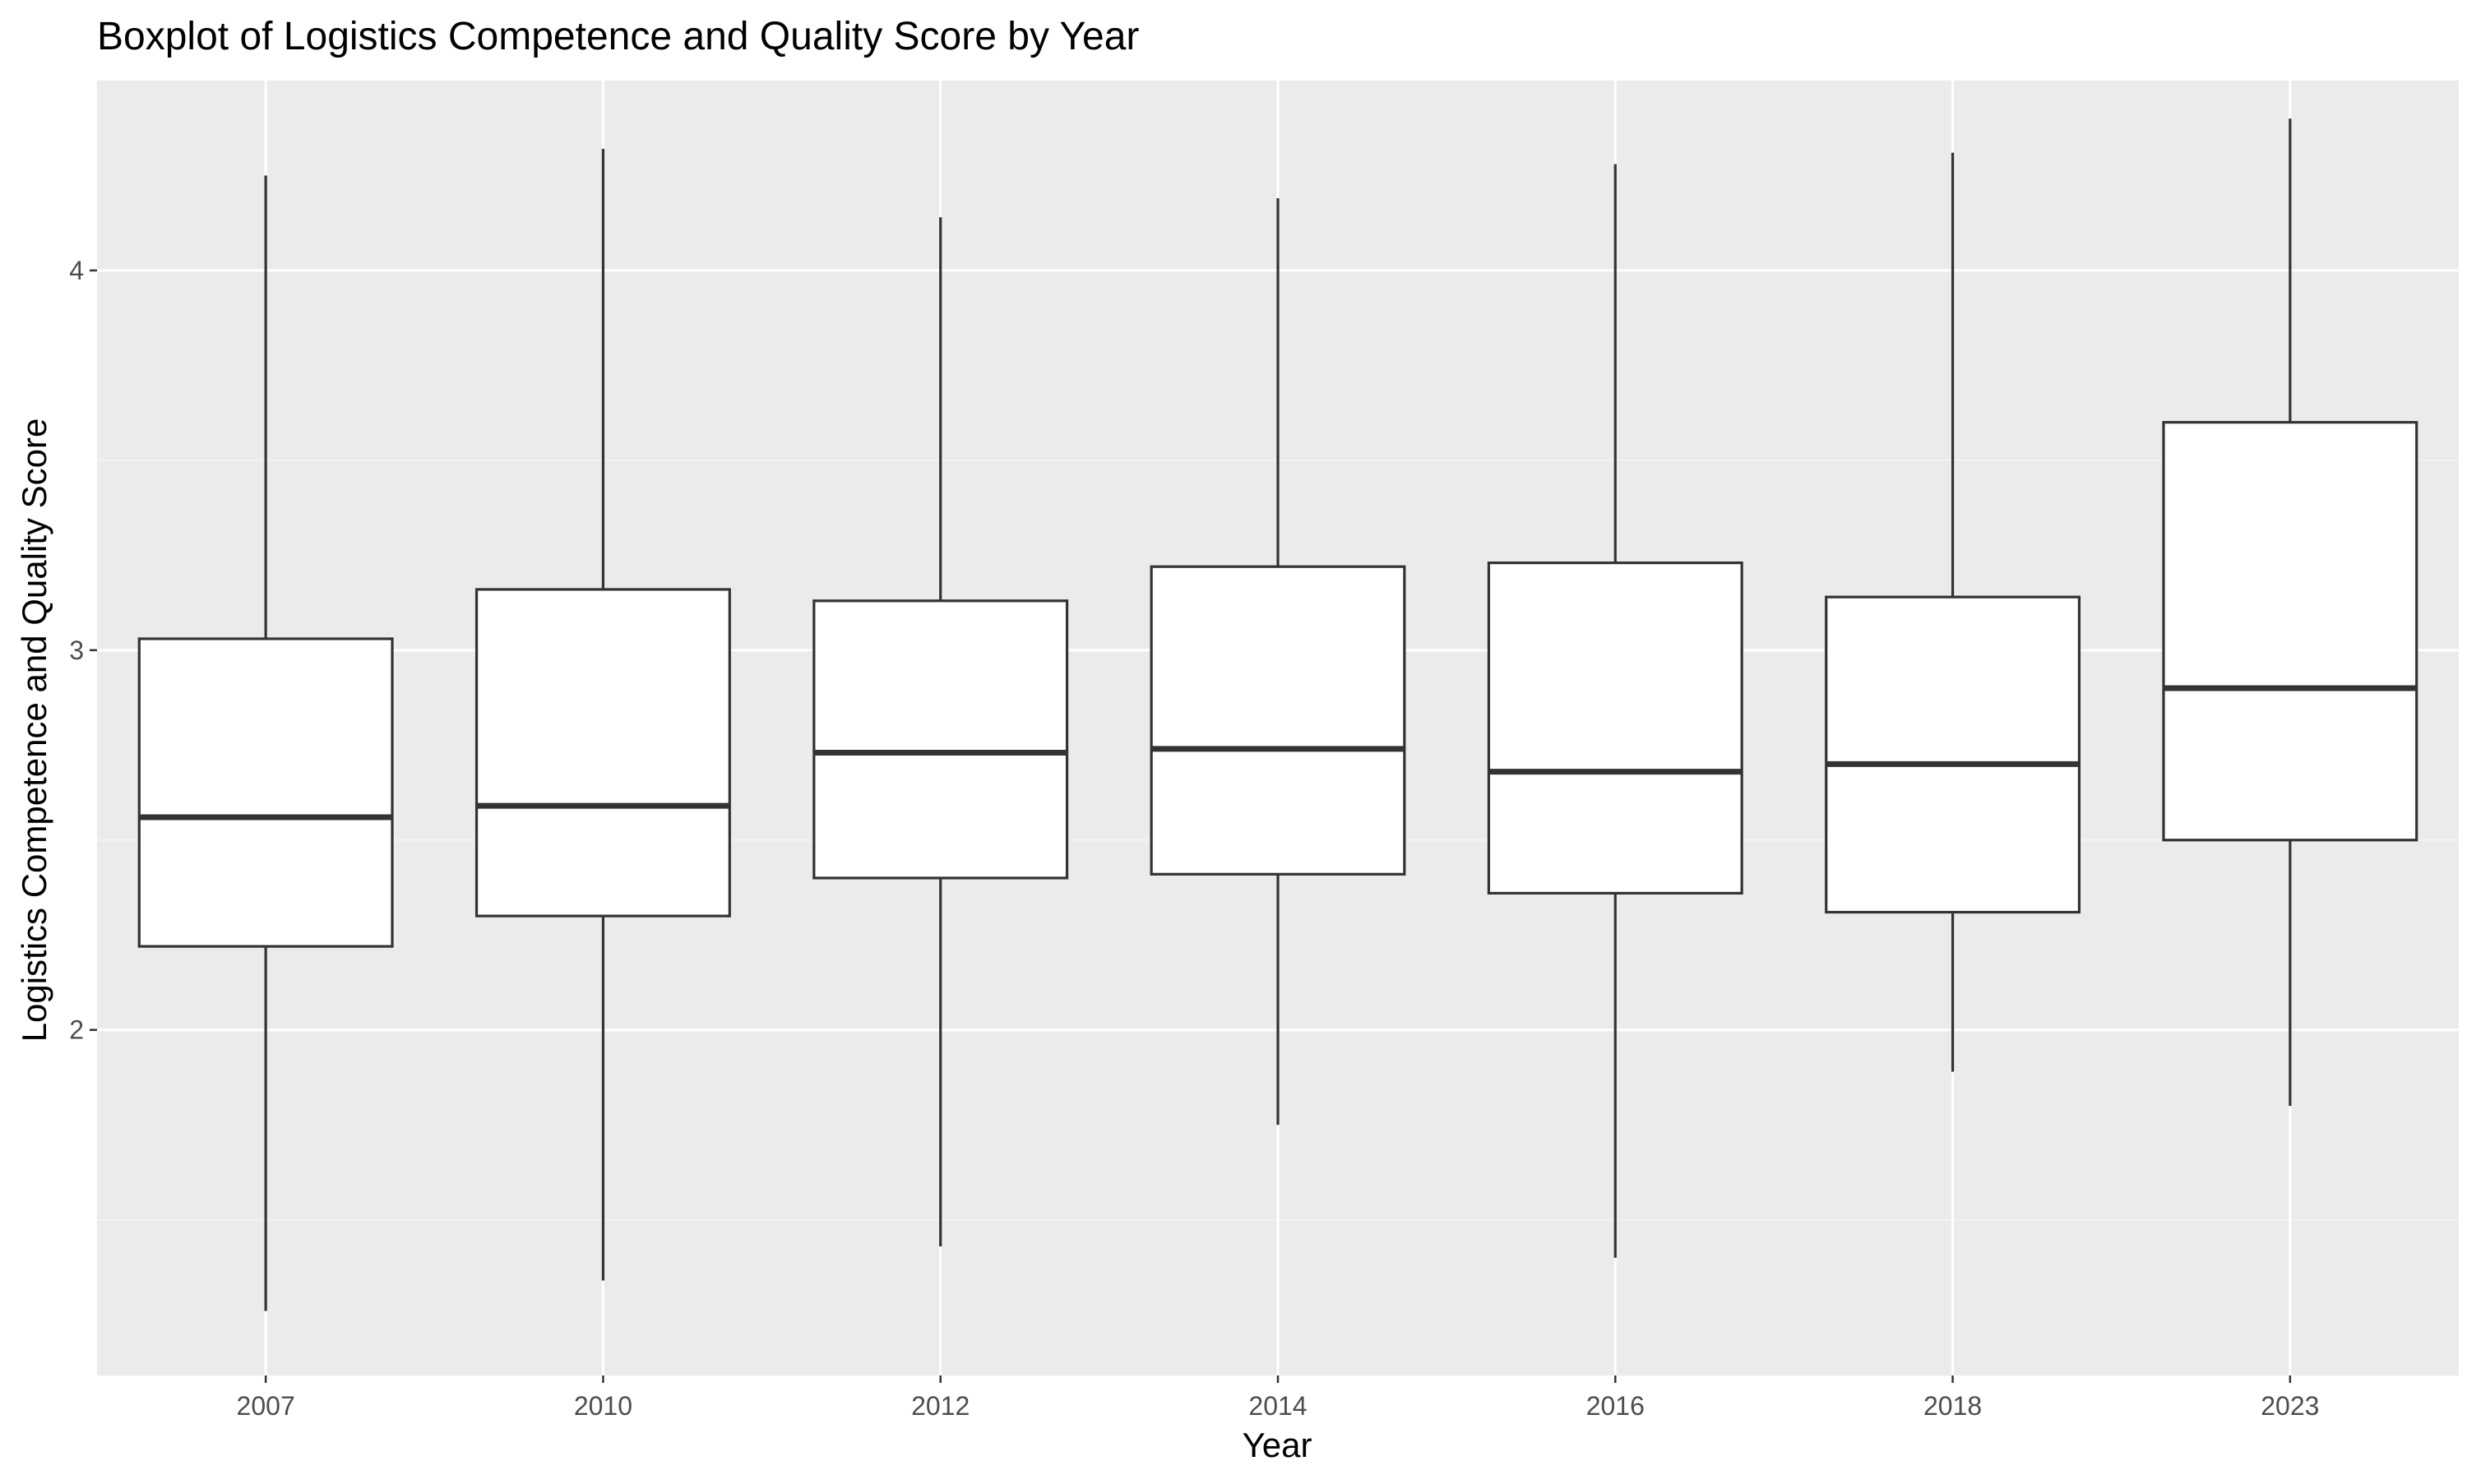  I want to click on y-tick-label: 2, so click(76, 1030).